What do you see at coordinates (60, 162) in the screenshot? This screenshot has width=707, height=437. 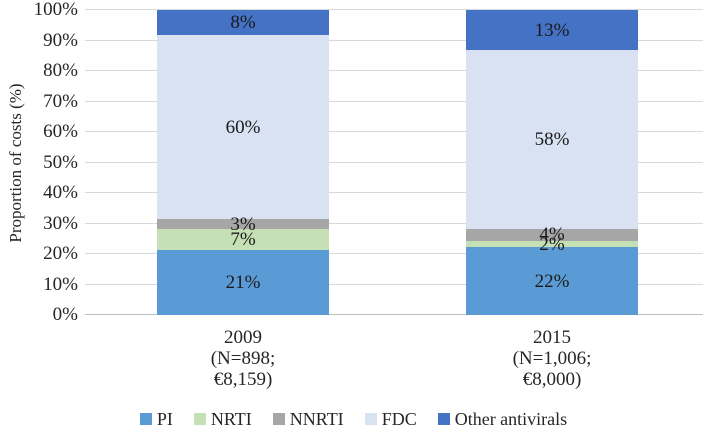 I see `y-tick-label-50: 50%` at bounding box center [60, 162].